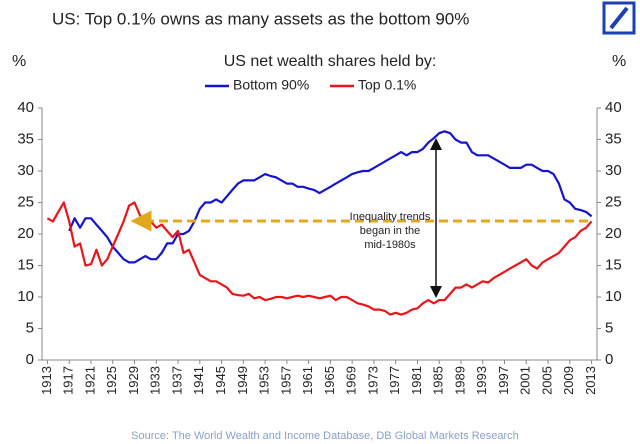 Image resolution: width=640 pixels, height=444 pixels. I want to click on x-tick-label: 1981, so click(416, 380).